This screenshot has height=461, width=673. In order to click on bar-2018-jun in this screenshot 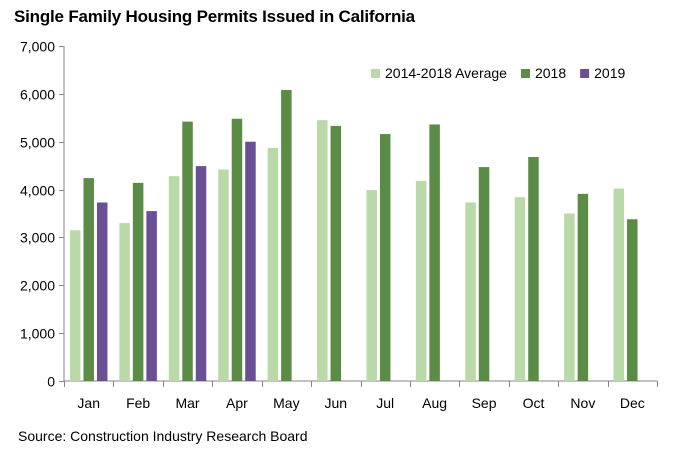, I will do `click(336, 253)`.